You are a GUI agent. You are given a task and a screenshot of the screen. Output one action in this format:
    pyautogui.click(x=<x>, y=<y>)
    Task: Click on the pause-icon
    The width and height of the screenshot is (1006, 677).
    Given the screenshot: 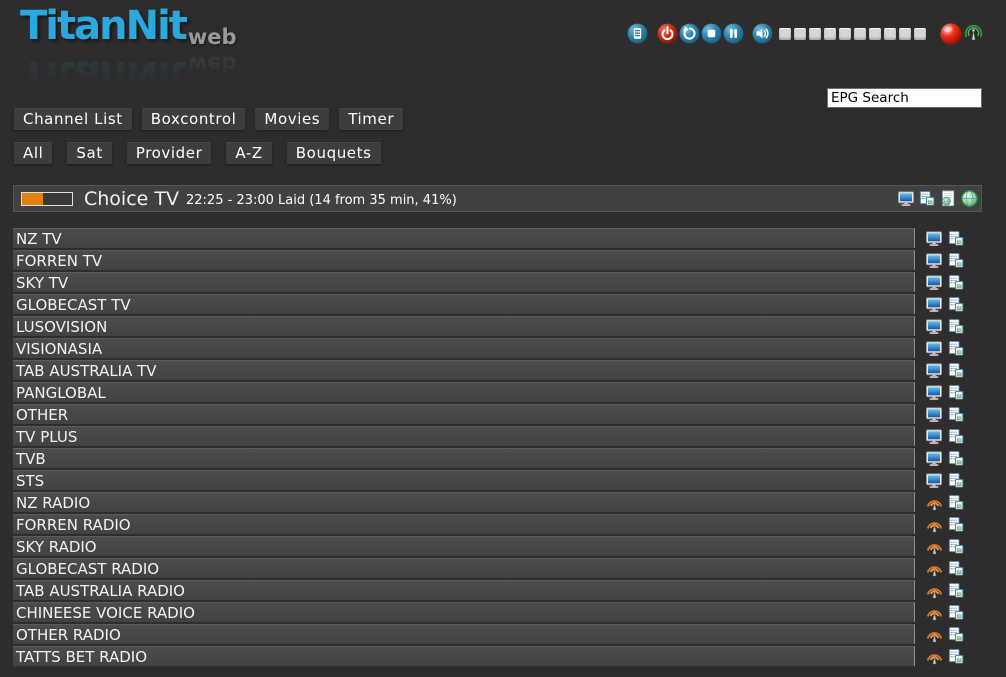 What is the action you would take?
    pyautogui.click(x=733, y=33)
    